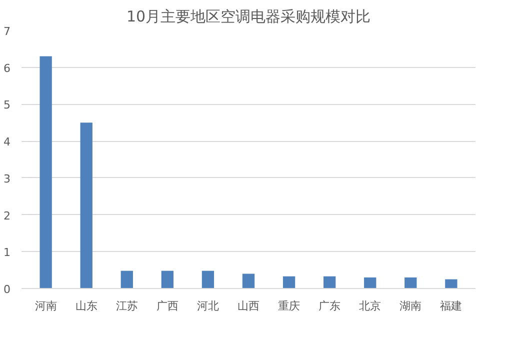 The height and width of the screenshot is (355, 515). What do you see at coordinates (411, 306) in the screenshot?
I see `x-tick-label: 湖南` at bounding box center [411, 306].